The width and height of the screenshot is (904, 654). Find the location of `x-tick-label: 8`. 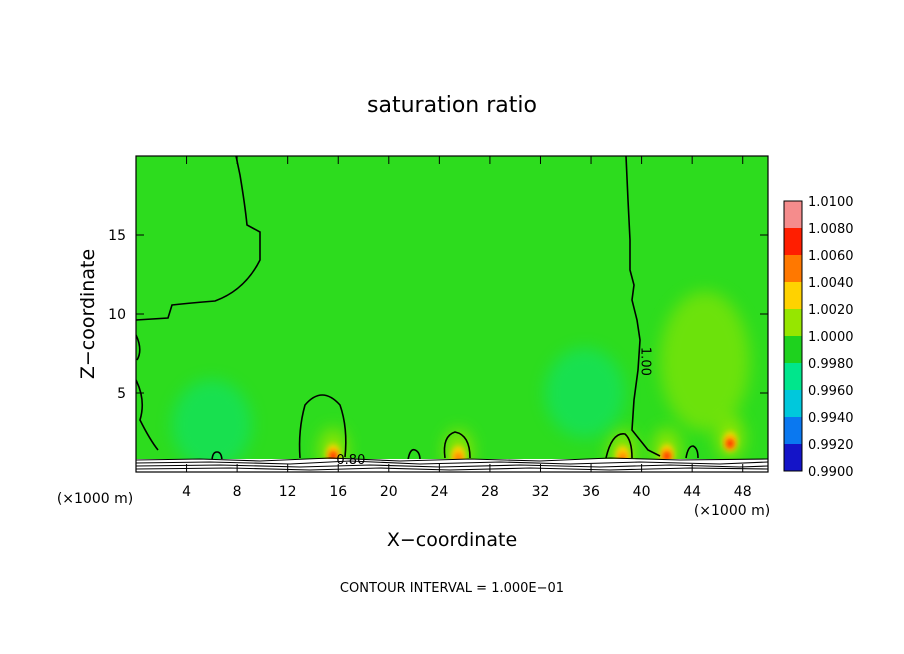

x-tick-label: 8 is located at coordinates (237, 492).